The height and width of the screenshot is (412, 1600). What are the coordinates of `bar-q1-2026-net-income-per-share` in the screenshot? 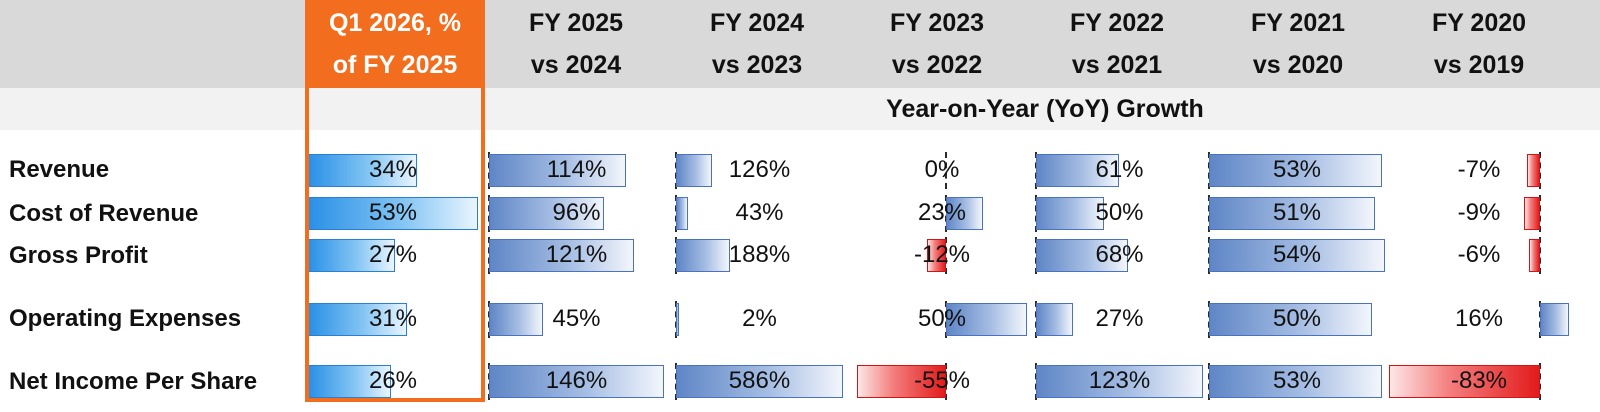 It's located at (350, 381).